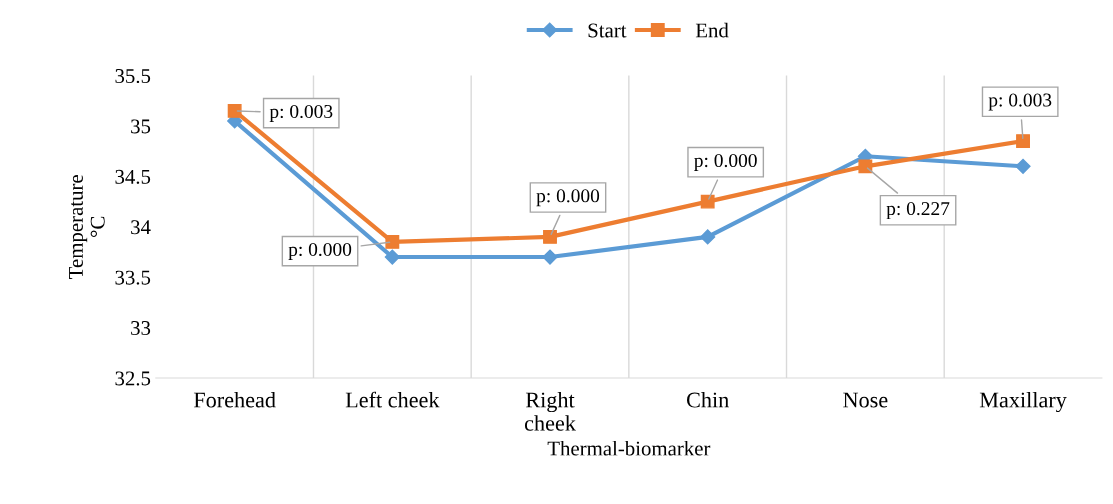 Image resolution: width=1113 pixels, height=504 pixels. Describe the element at coordinates (629, 448) in the screenshot. I see `x-axis-title: Thermal-biomarker` at that location.